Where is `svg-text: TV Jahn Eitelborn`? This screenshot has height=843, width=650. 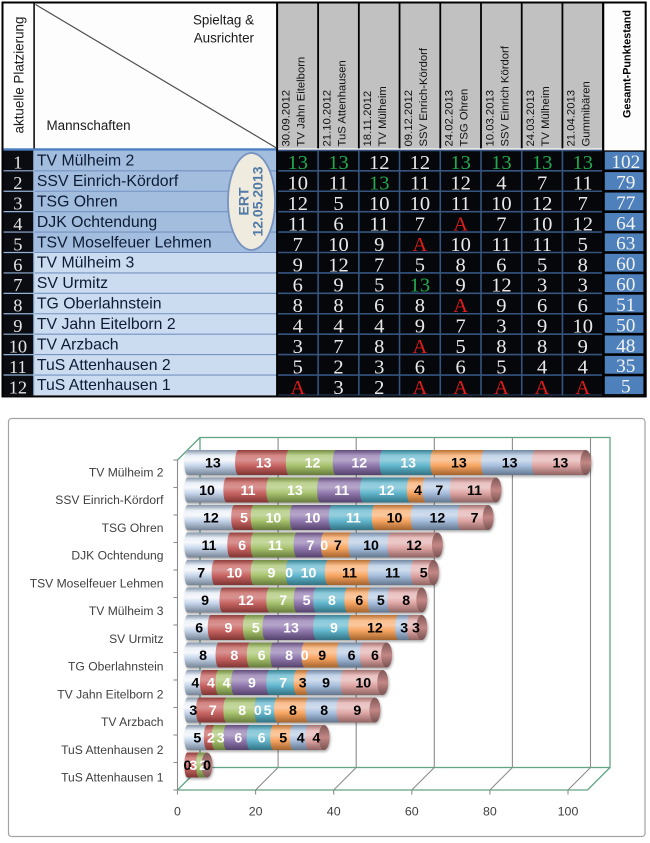
svg-text: TV Jahn Eitelborn is located at coordinates (302, 102).